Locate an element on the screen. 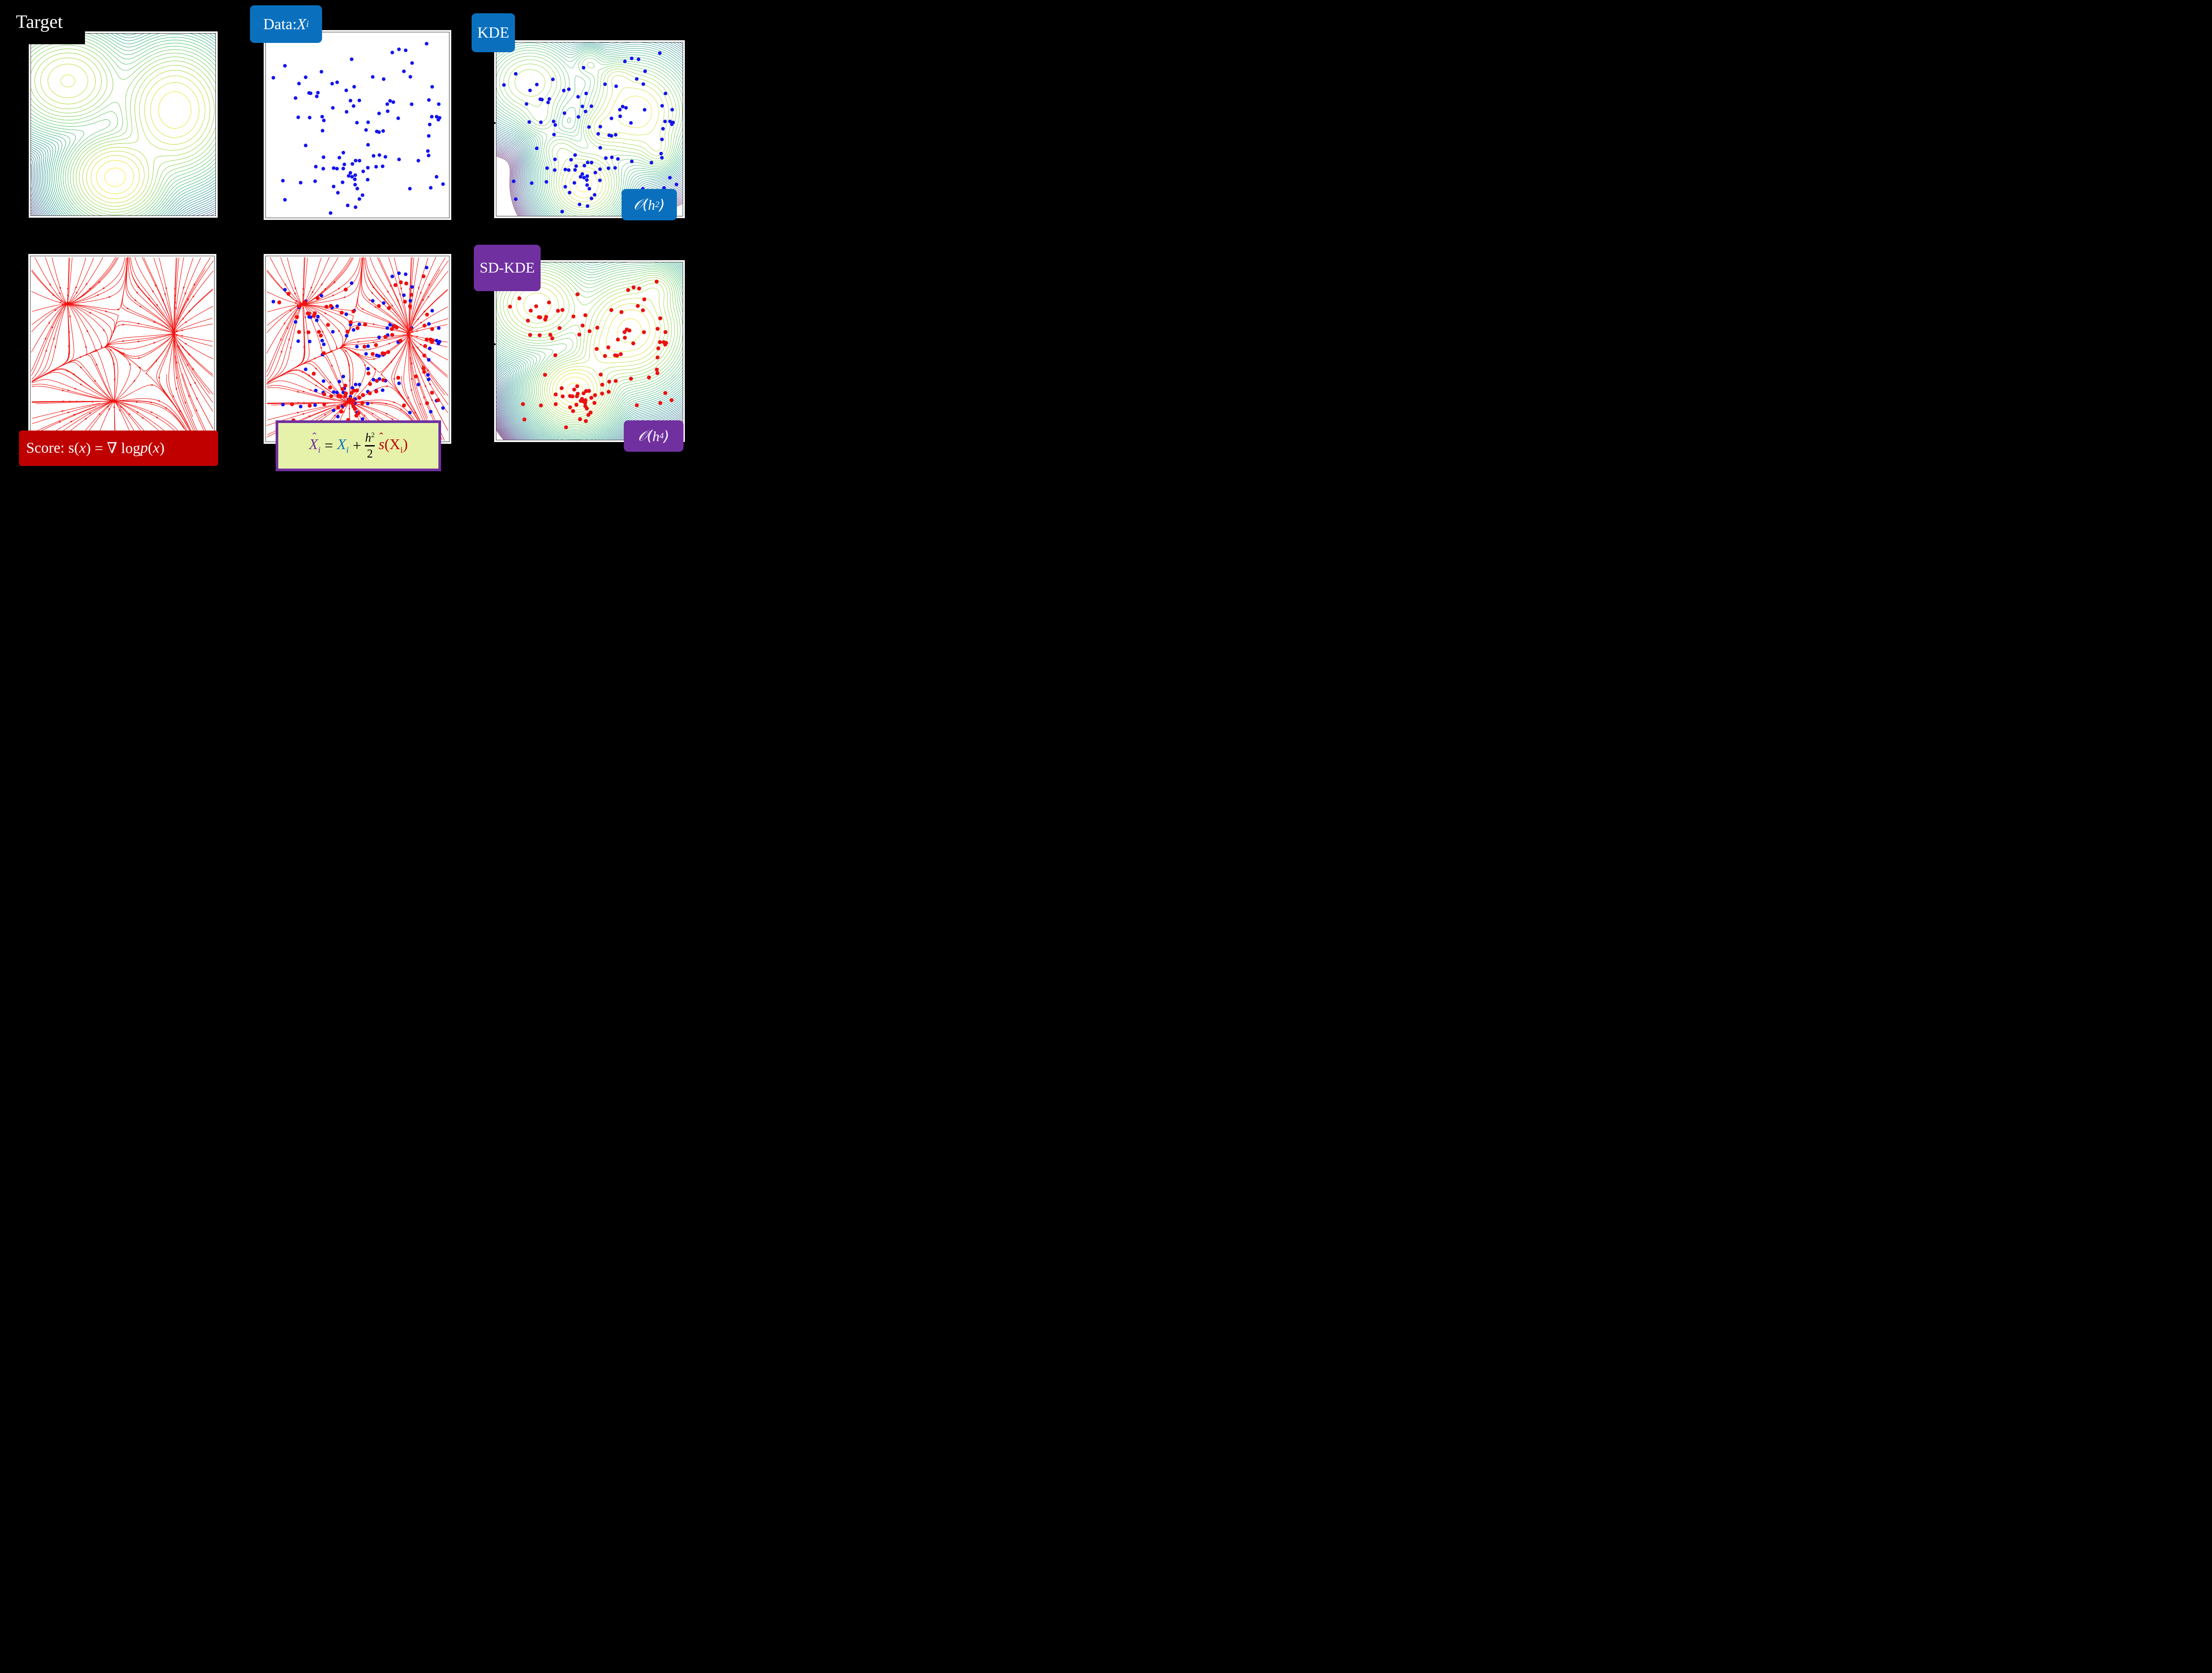  oh4-base: h is located at coordinates (656, 436).